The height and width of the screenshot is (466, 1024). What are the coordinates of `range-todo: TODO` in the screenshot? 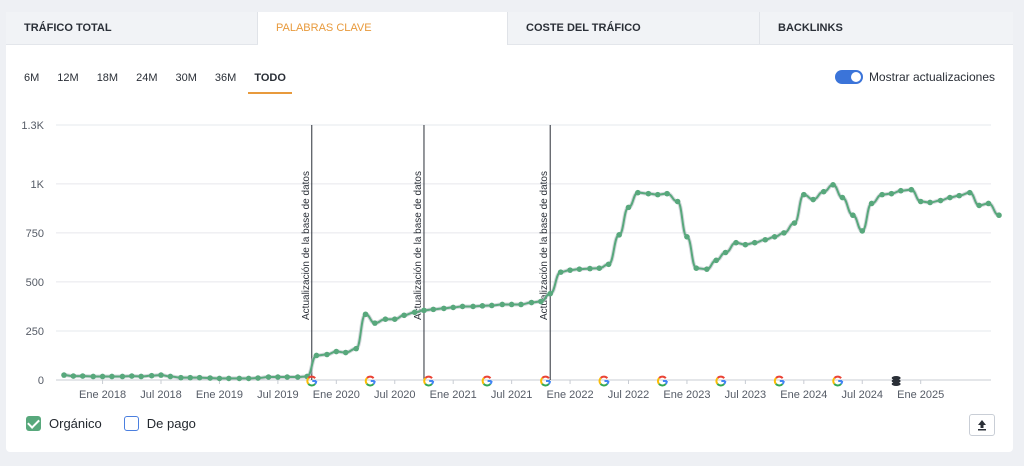 It's located at (270, 83).